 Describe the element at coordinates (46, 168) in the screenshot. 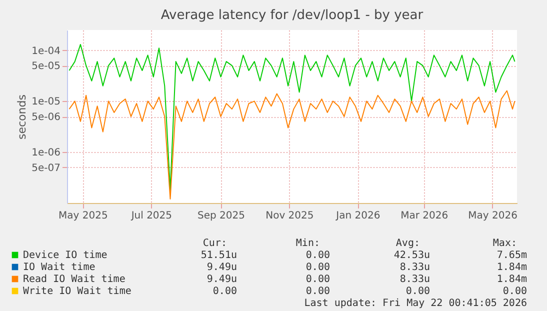

I see `y-tick-label: 5e-07` at that location.